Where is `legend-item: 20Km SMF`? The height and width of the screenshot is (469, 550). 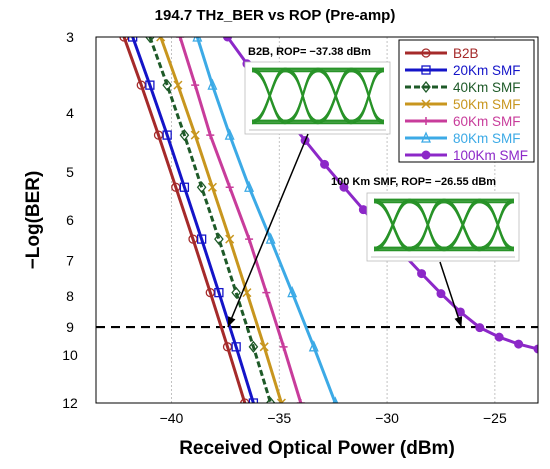 legend-item: 20Km SMF is located at coordinates (463, 70).